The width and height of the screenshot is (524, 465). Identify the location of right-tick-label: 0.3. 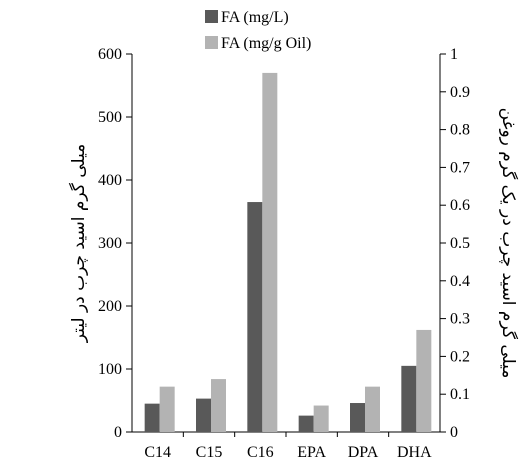
(460, 319).